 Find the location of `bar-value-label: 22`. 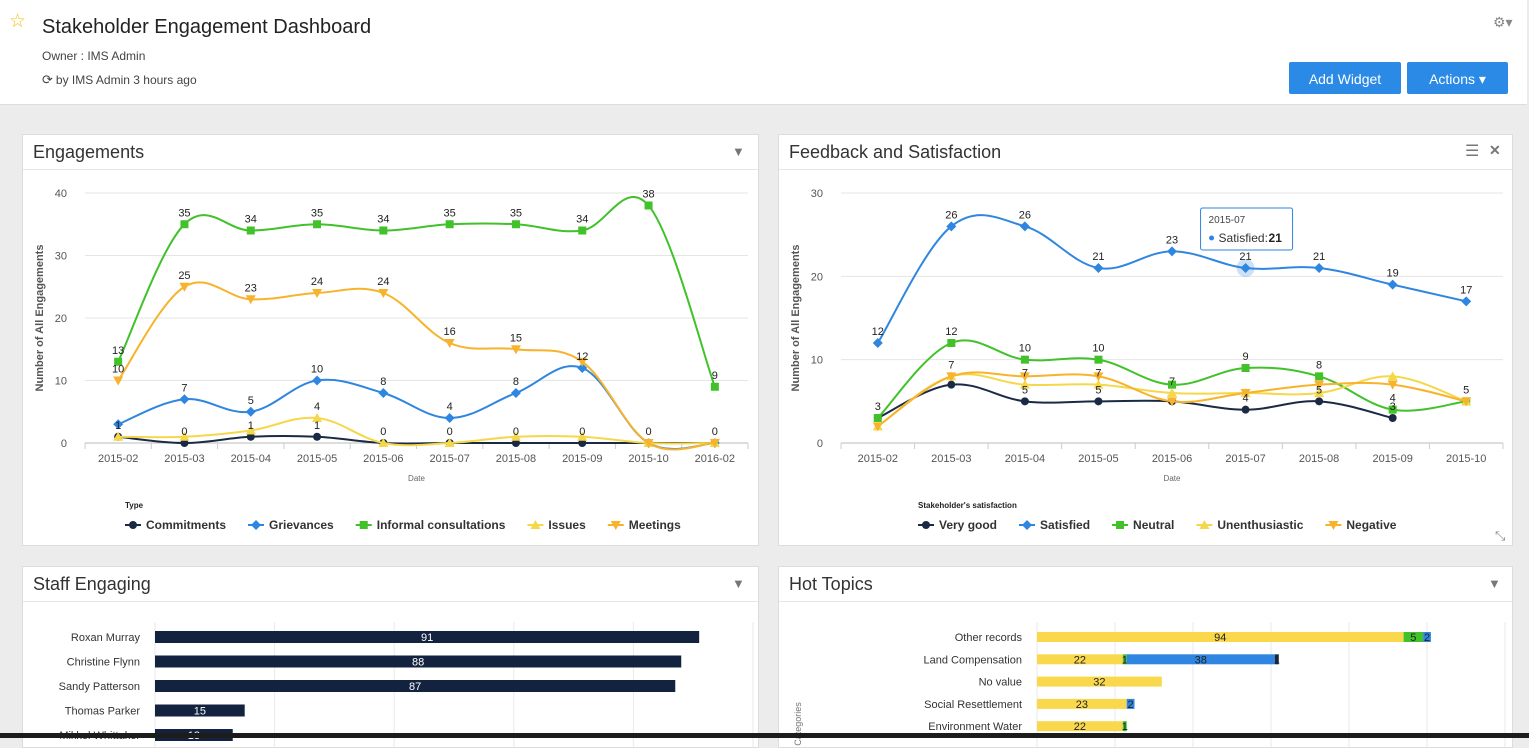

bar-value-label: 22 is located at coordinates (1080, 727).